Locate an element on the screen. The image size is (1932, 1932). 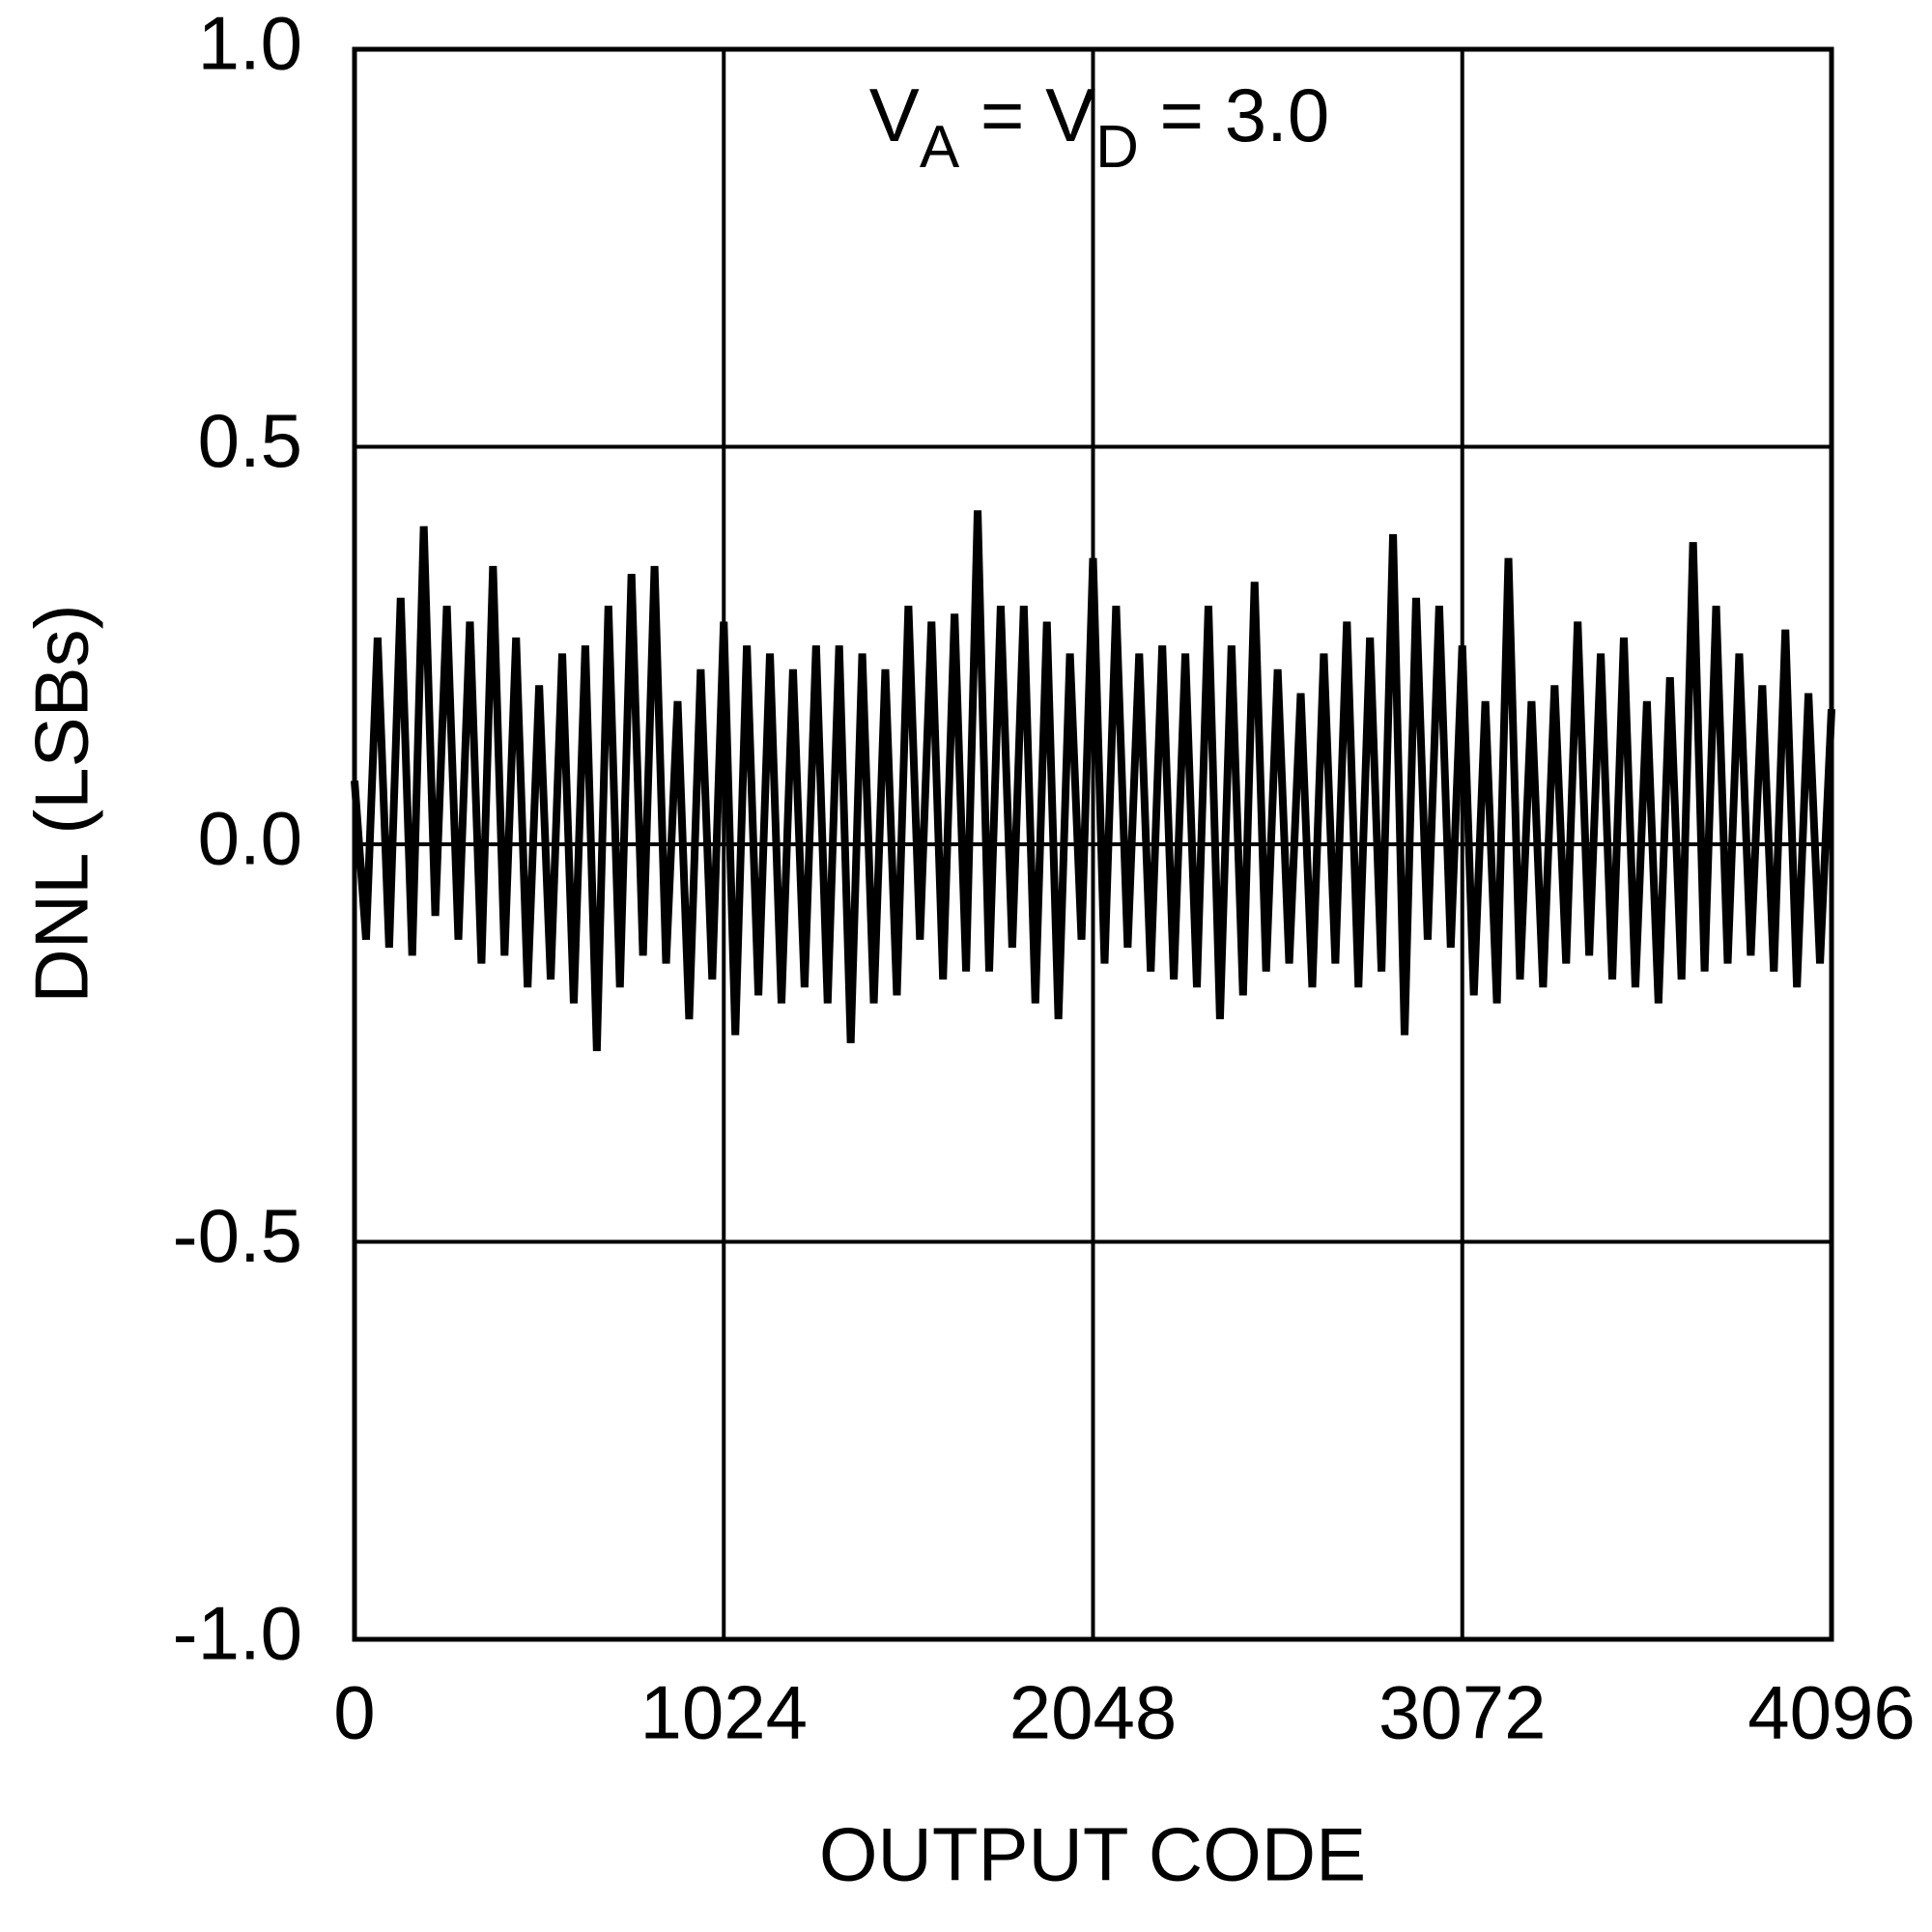
annotation-part: V is located at coordinates (894, 114).